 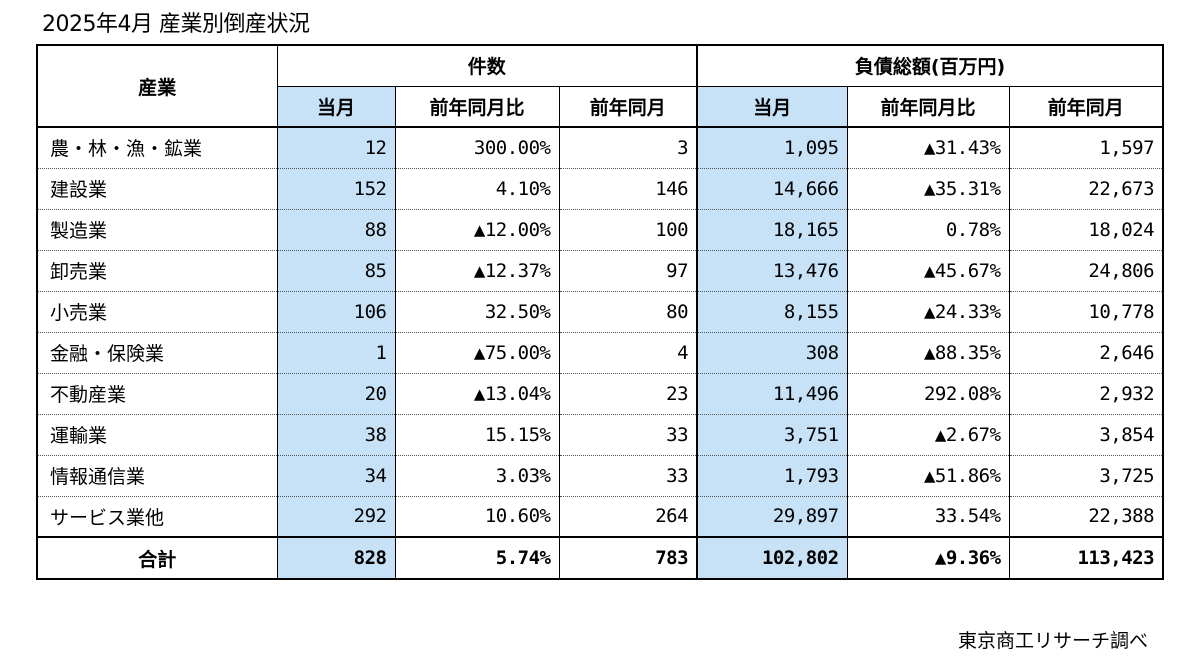 What do you see at coordinates (772, 557) in the screenshot?
I see `total-cell: 102,802` at bounding box center [772, 557].